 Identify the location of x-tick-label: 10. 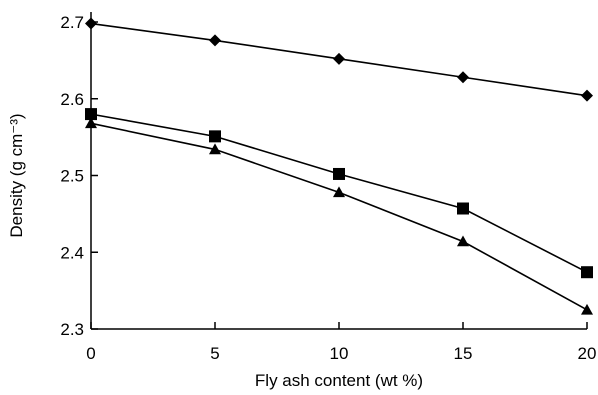
(339, 353).